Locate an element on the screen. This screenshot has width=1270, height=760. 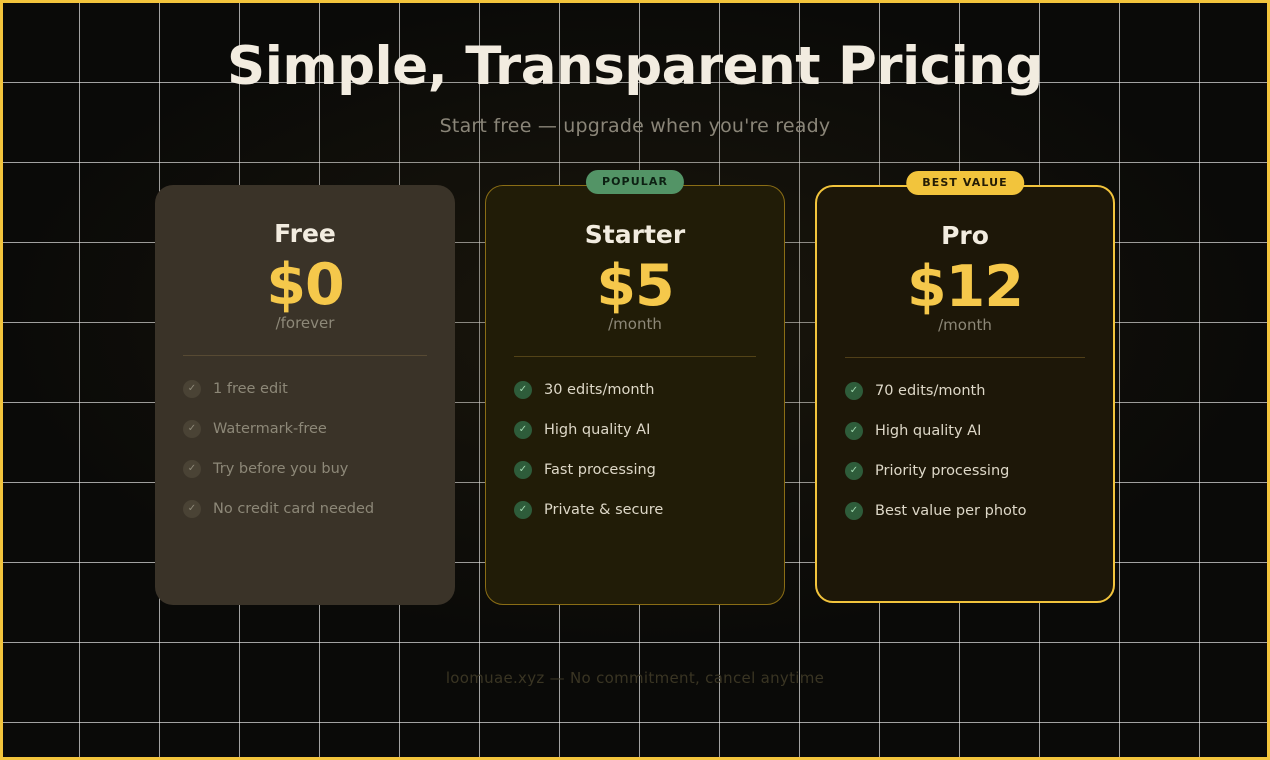
list-item: ✓ Fast processing is located at coordinates (635, 469).